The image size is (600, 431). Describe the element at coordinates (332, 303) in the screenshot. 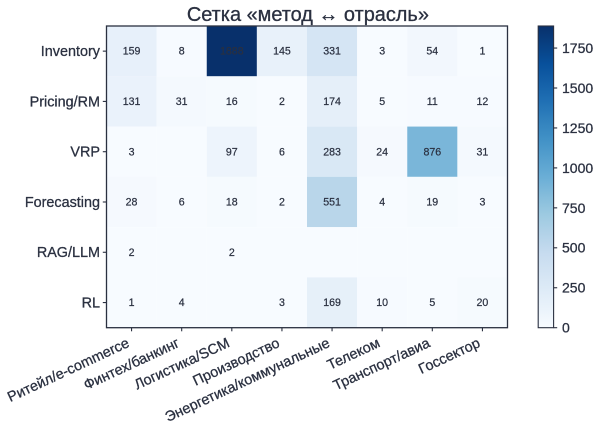

I see `svg-text: 169` at that location.